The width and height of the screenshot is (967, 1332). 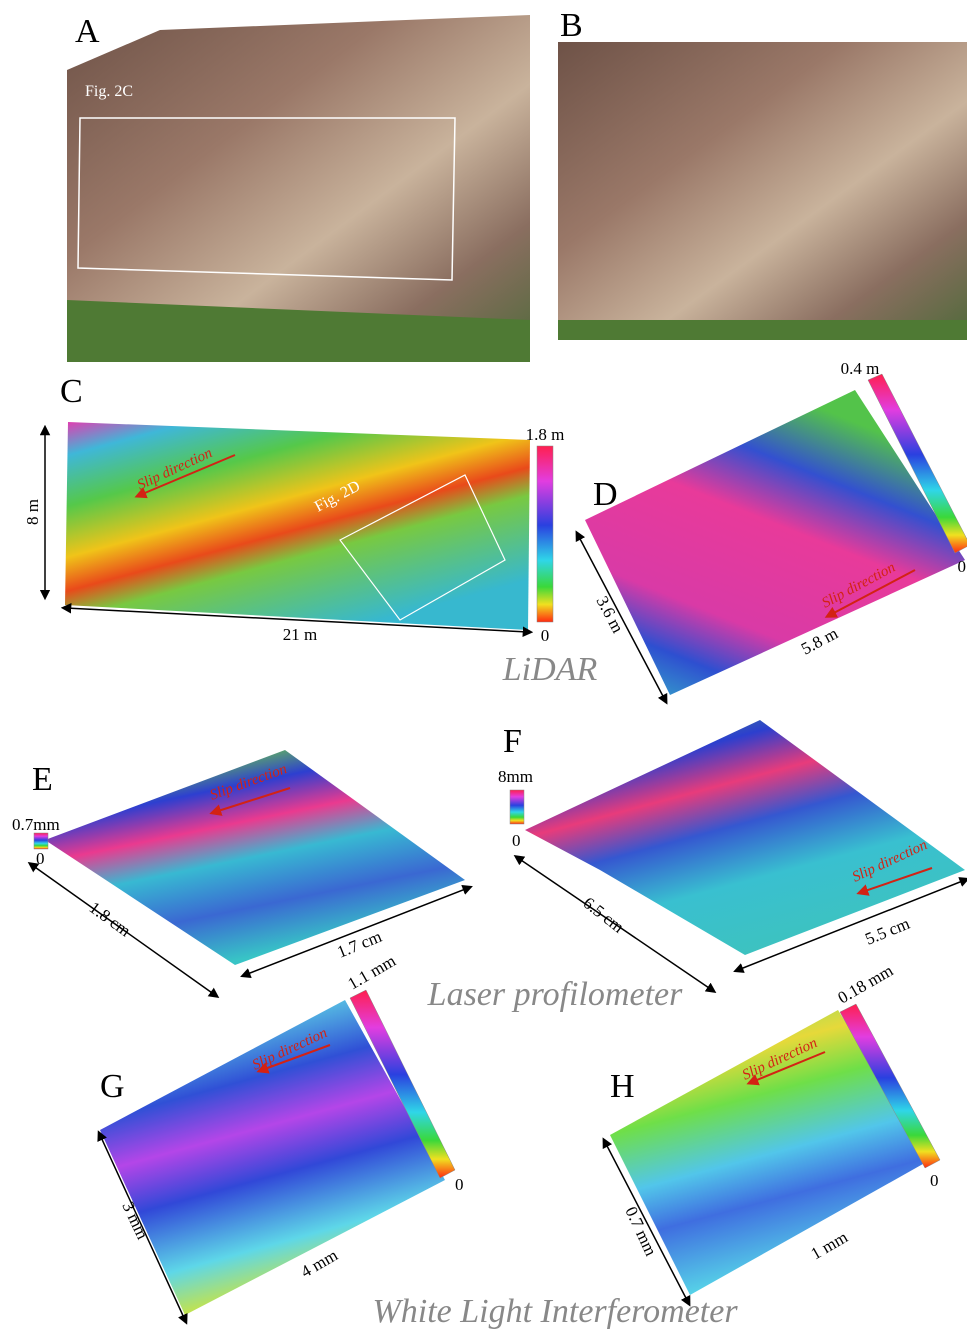 What do you see at coordinates (71, 391) in the screenshot?
I see `panel-label: C` at bounding box center [71, 391].